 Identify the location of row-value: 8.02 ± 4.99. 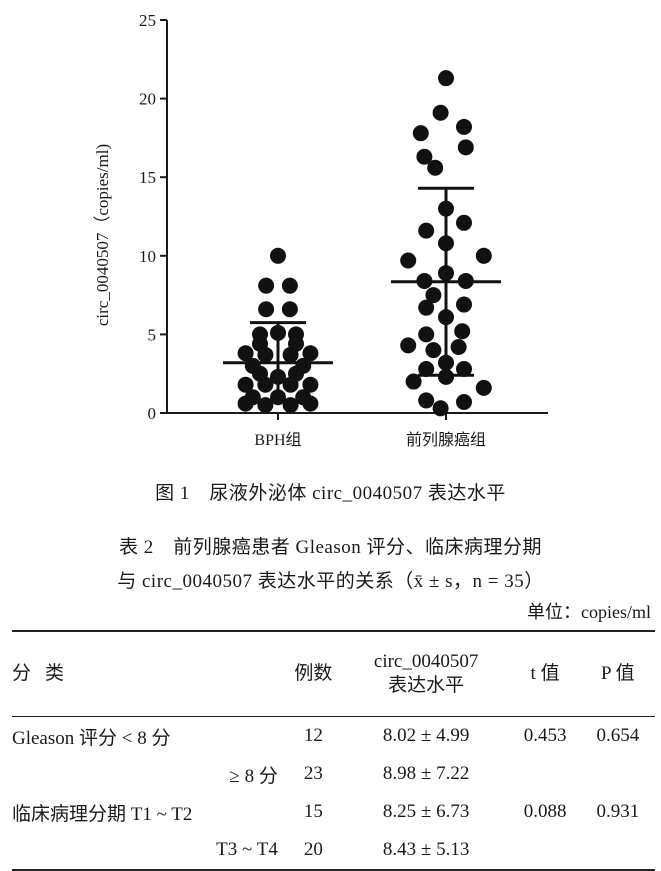
(426, 735).